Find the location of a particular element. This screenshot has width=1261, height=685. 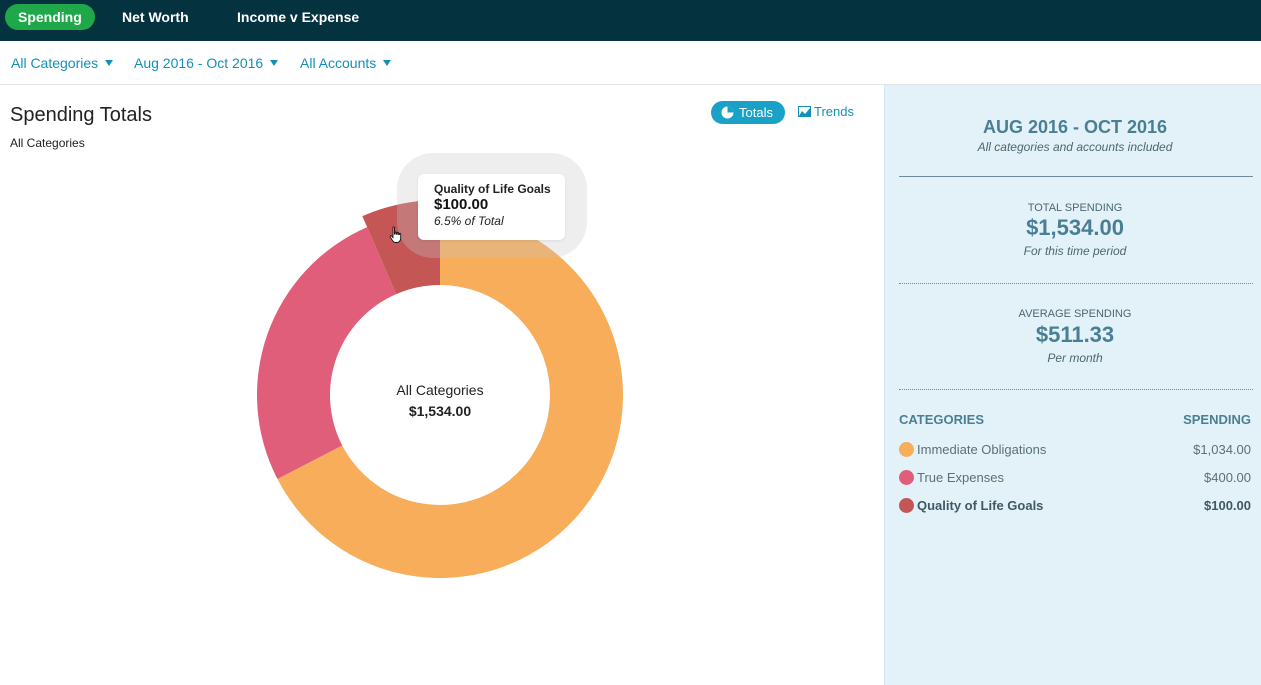

tab-spending: Spending is located at coordinates (50, 17).